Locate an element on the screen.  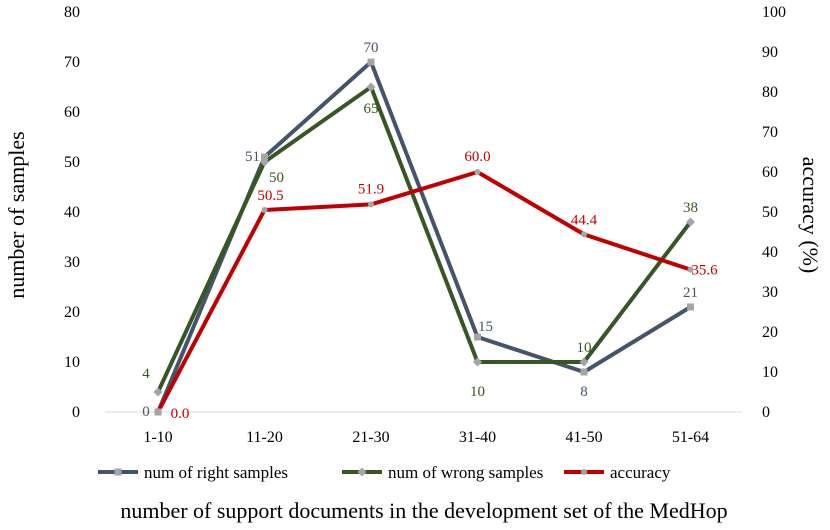
x-tick-label: 11-20 is located at coordinates (264, 437).